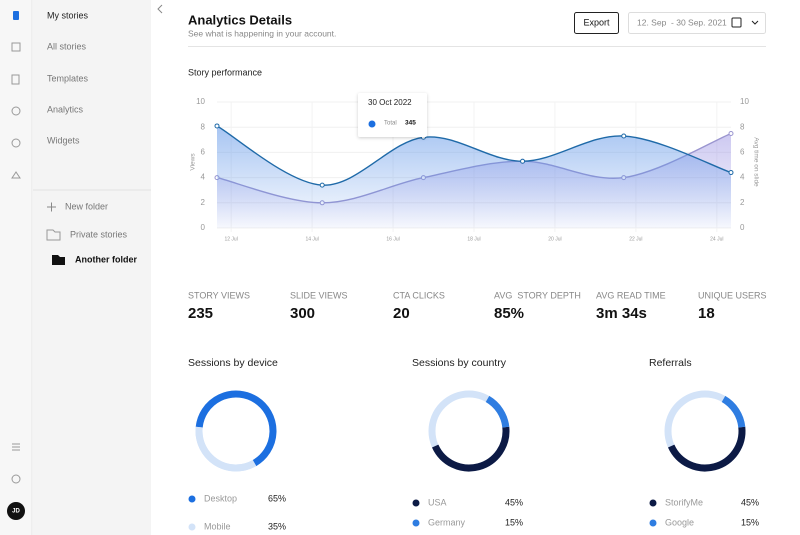  What do you see at coordinates (16, 15) in the screenshot?
I see `stories-icon` at bounding box center [16, 15].